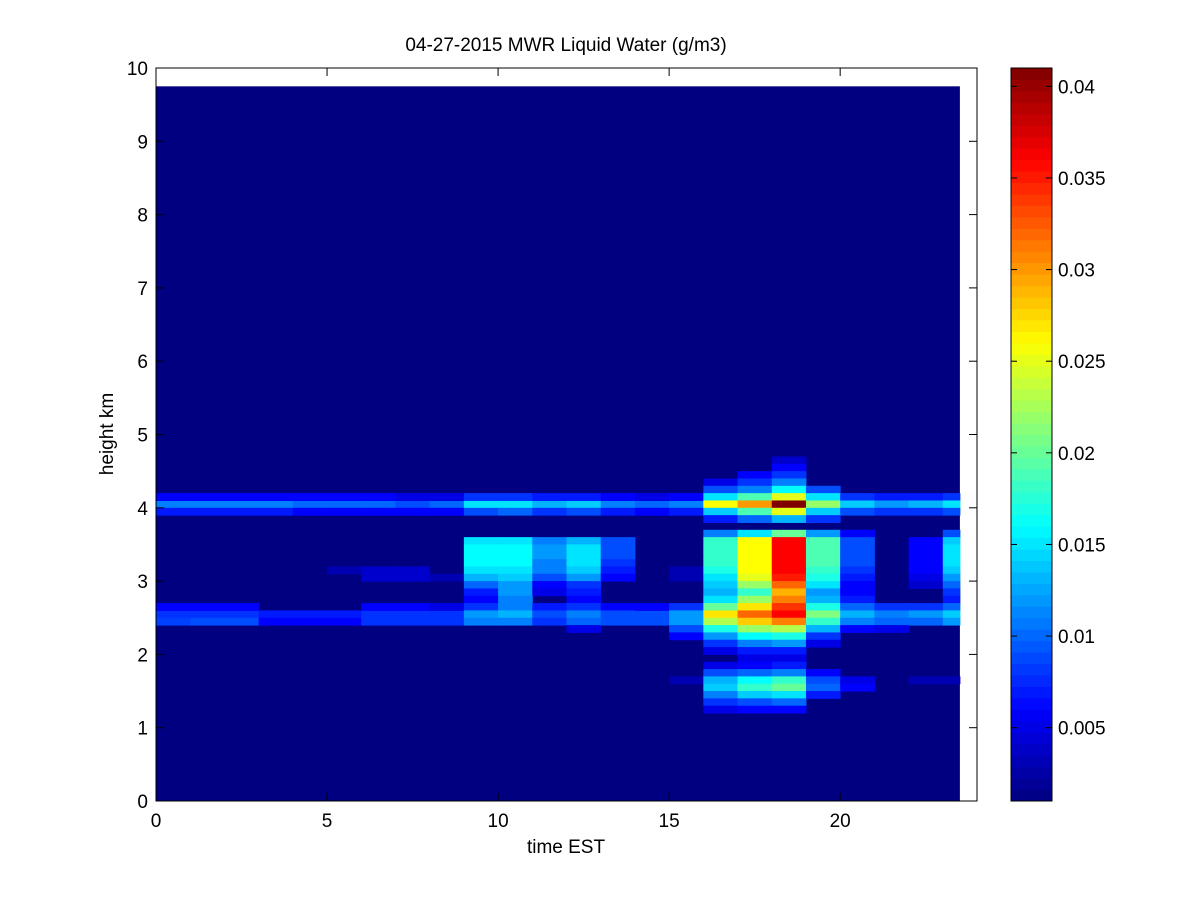  I want to click on x-tick-label: 10, so click(498, 821).